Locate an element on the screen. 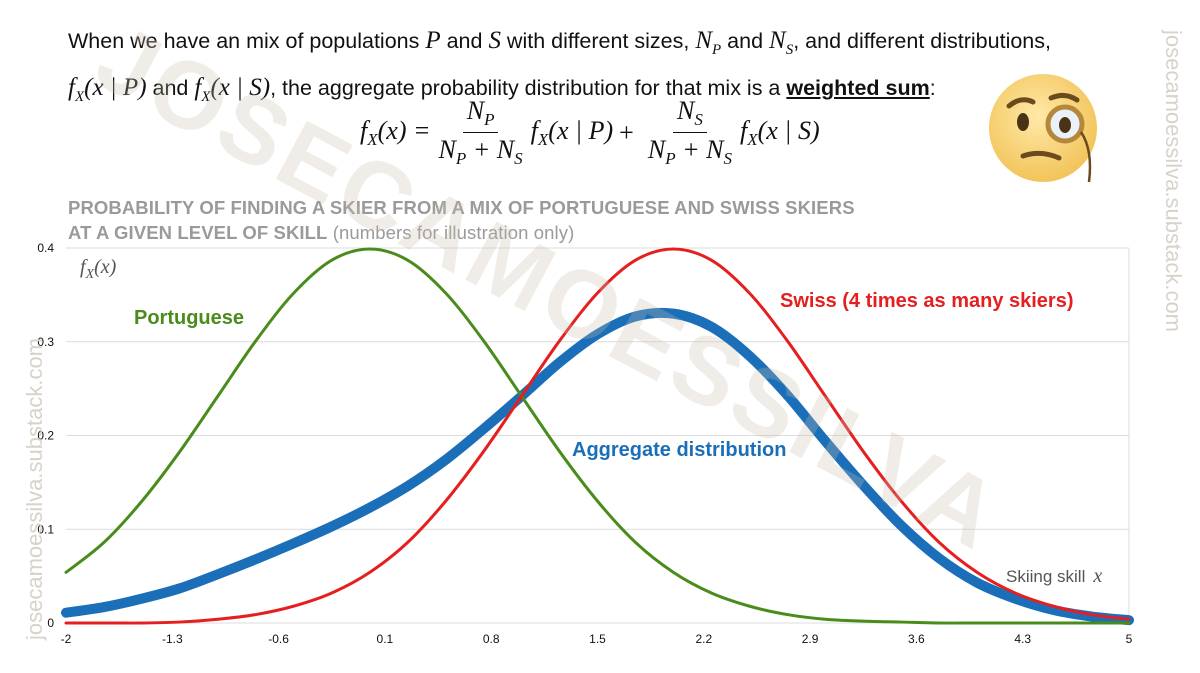  intro-and: and is located at coordinates (464, 41).